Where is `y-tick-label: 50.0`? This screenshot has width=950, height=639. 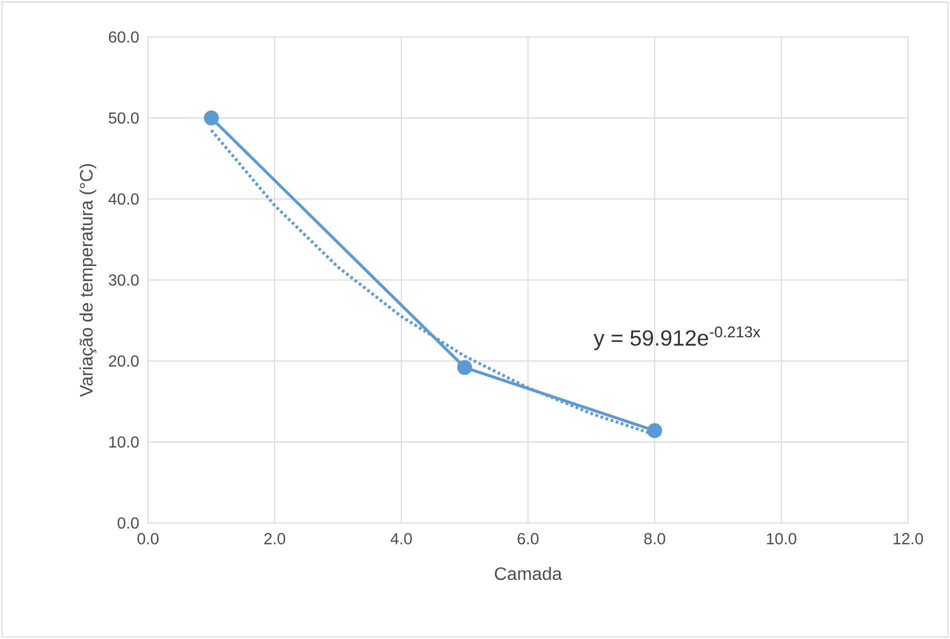 y-tick-label: 50.0 is located at coordinates (123, 118).